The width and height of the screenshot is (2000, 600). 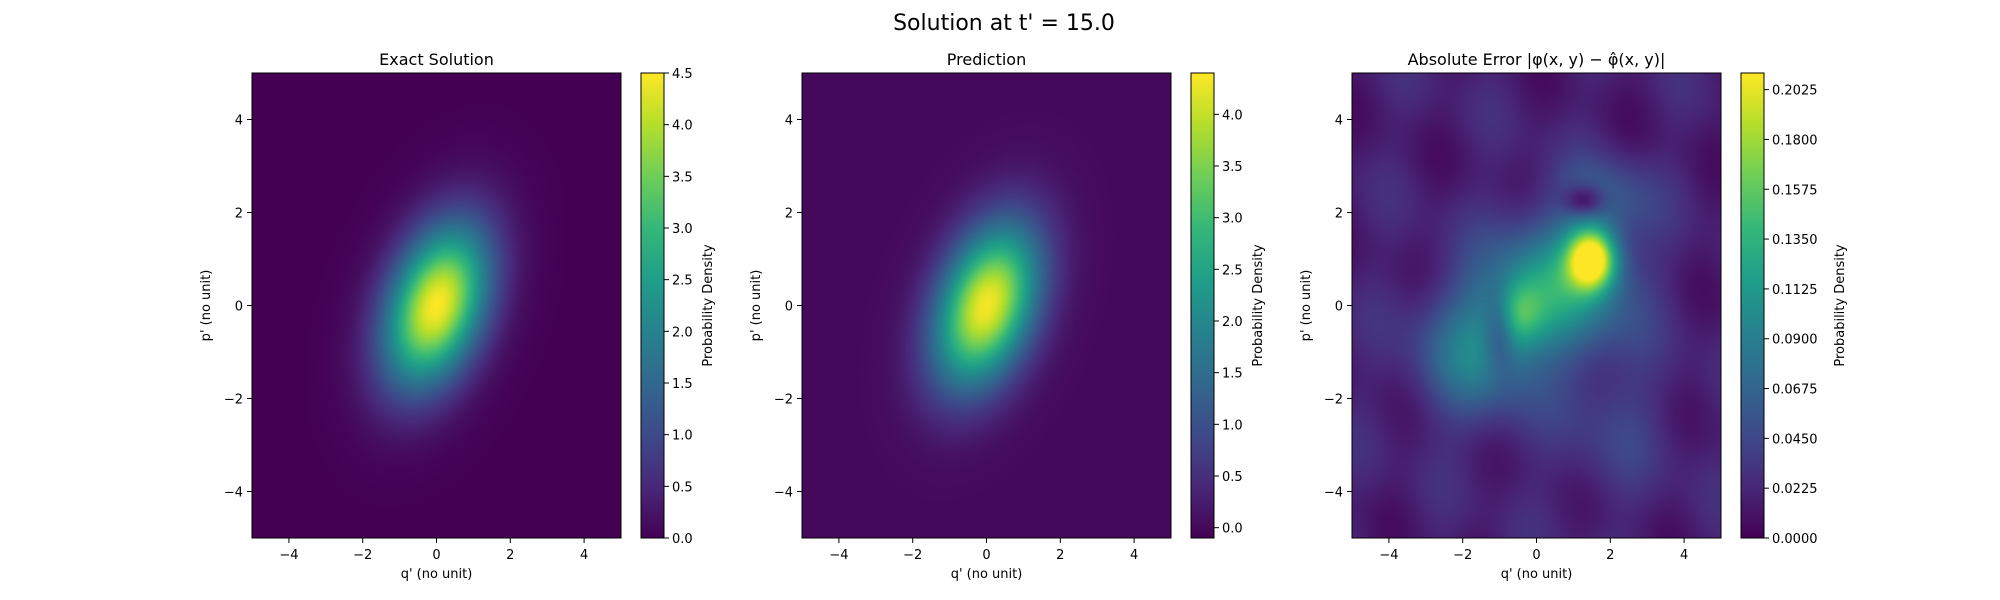 I want to click on colorbar-tick-label: 0.0675, so click(x=1795, y=390).